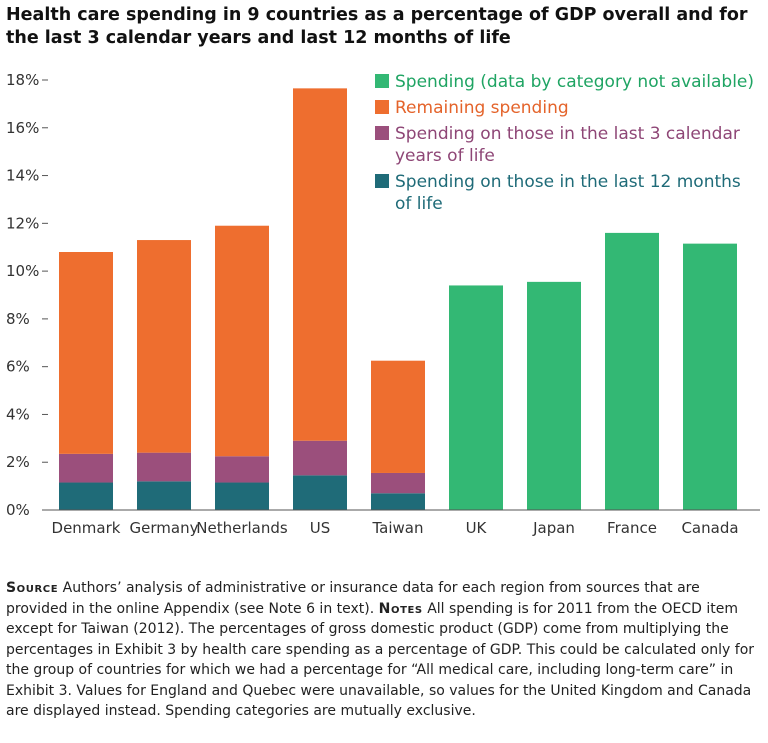 The height and width of the screenshot is (743, 768). Describe the element at coordinates (164, 528) in the screenshot. I see `x-tick-label: Germany` at that location.